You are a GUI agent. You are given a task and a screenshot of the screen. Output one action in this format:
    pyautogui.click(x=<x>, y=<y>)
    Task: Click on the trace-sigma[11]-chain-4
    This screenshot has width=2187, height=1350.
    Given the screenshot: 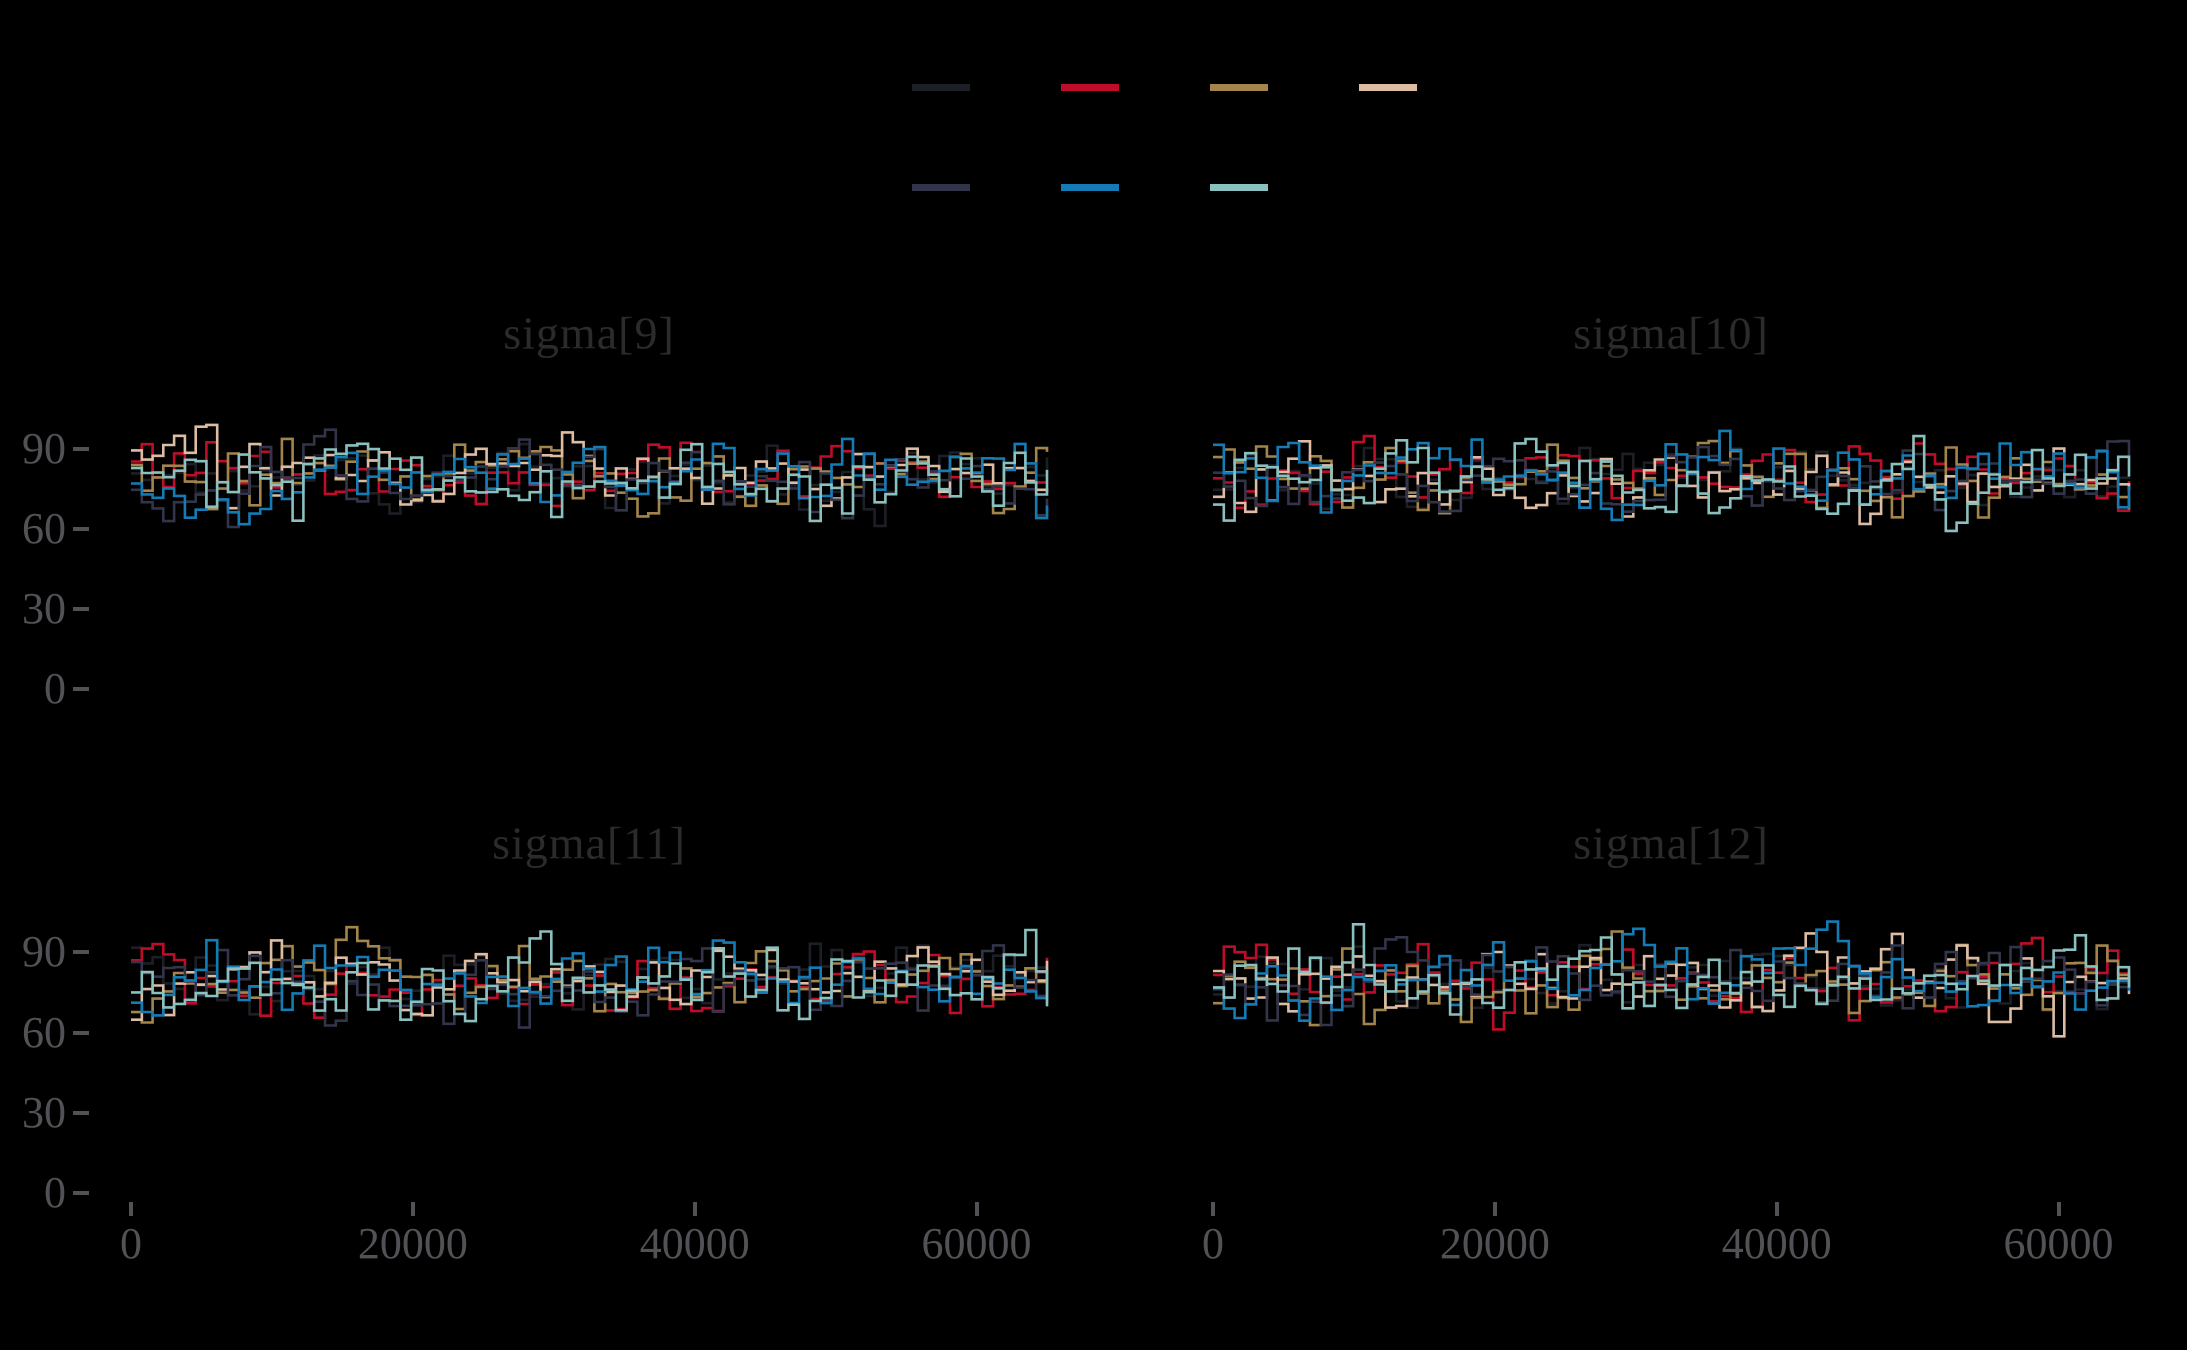 What is the action you would take?
    pyautogui.click(x=590, y=980)
    